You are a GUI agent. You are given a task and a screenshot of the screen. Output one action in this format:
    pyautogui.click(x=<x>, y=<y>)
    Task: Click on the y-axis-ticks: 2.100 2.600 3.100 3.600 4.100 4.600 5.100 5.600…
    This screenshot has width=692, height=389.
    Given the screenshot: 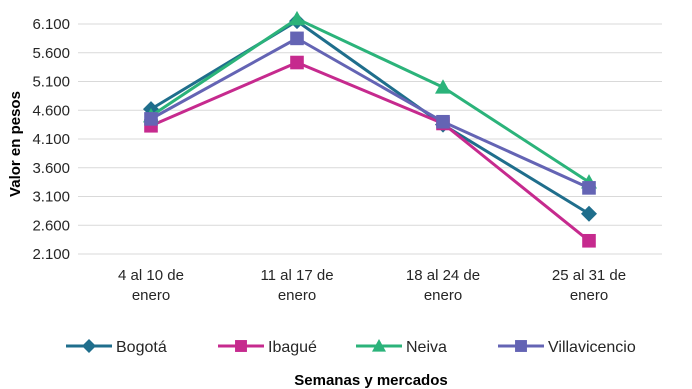 What is the action you would take?
    pyautogui.click(x=51, y=139)
    